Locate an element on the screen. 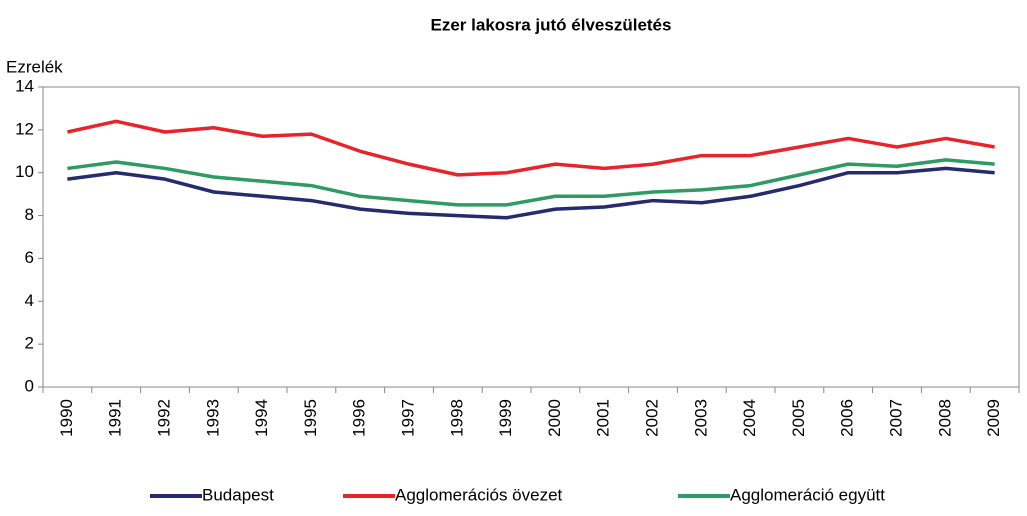  y-tick-label: 14 is located at coordinates (24, 85).